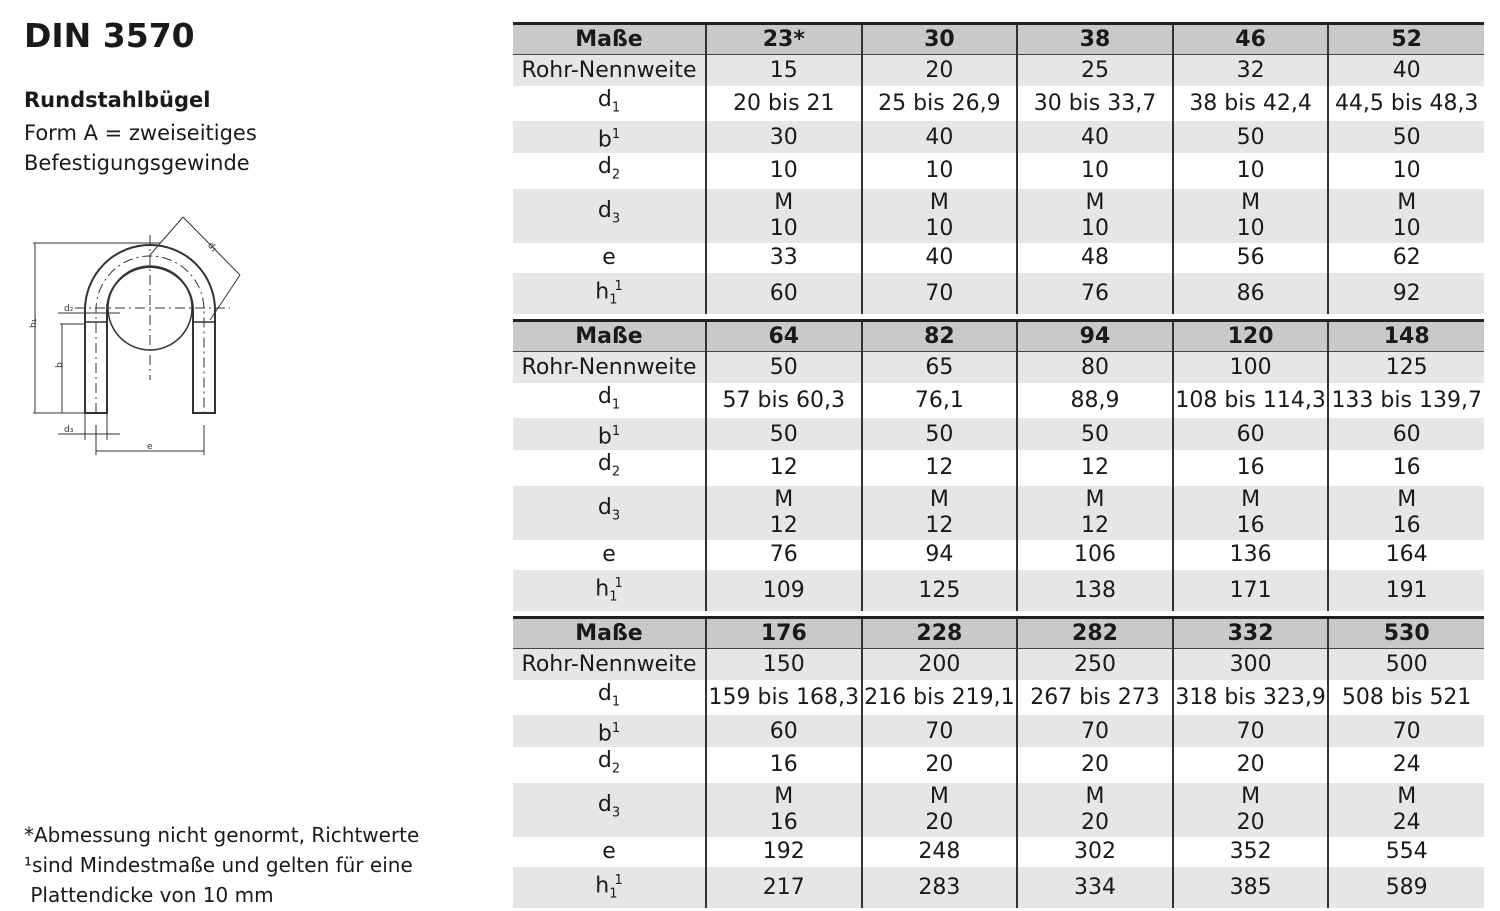 This screenshot has height=911, width=1500. Describe the element at coordinates (783, 697) in the screenshot. I see `value-cell: 159 bis 168,3` at that location.